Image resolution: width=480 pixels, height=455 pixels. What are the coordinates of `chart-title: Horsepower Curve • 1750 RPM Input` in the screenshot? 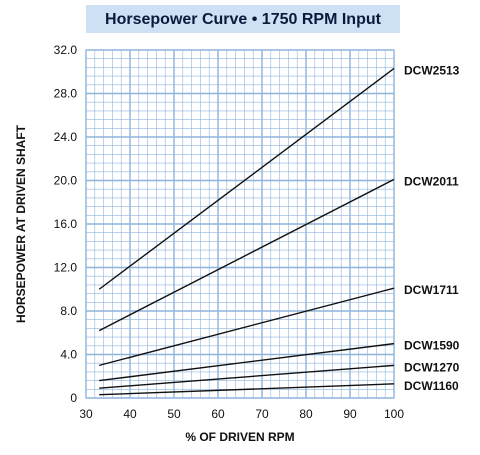 It's located at (243, 19).